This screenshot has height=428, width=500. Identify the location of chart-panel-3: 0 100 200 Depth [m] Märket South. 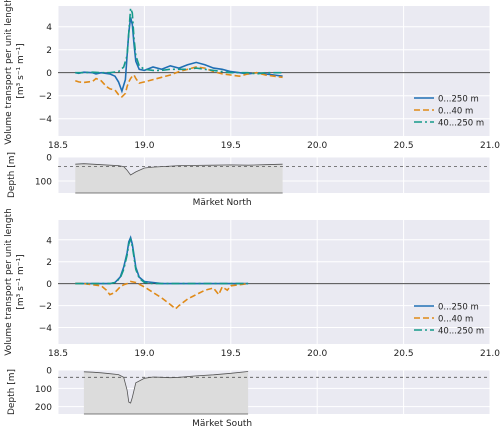
(249, 397).